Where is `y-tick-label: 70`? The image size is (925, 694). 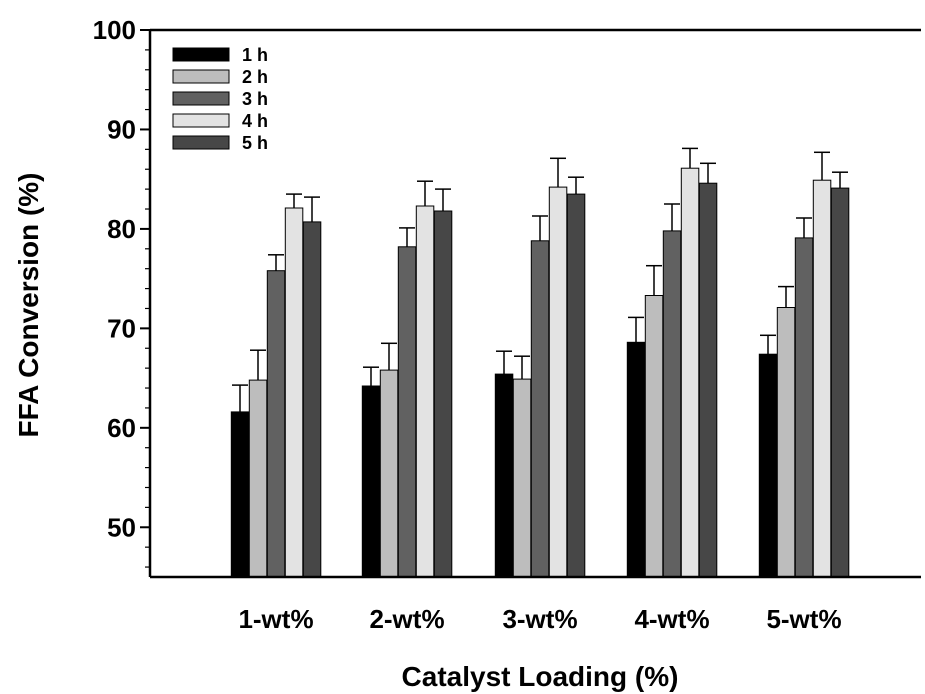 y-tick-label: 70 is located at coordinates (121, 328).